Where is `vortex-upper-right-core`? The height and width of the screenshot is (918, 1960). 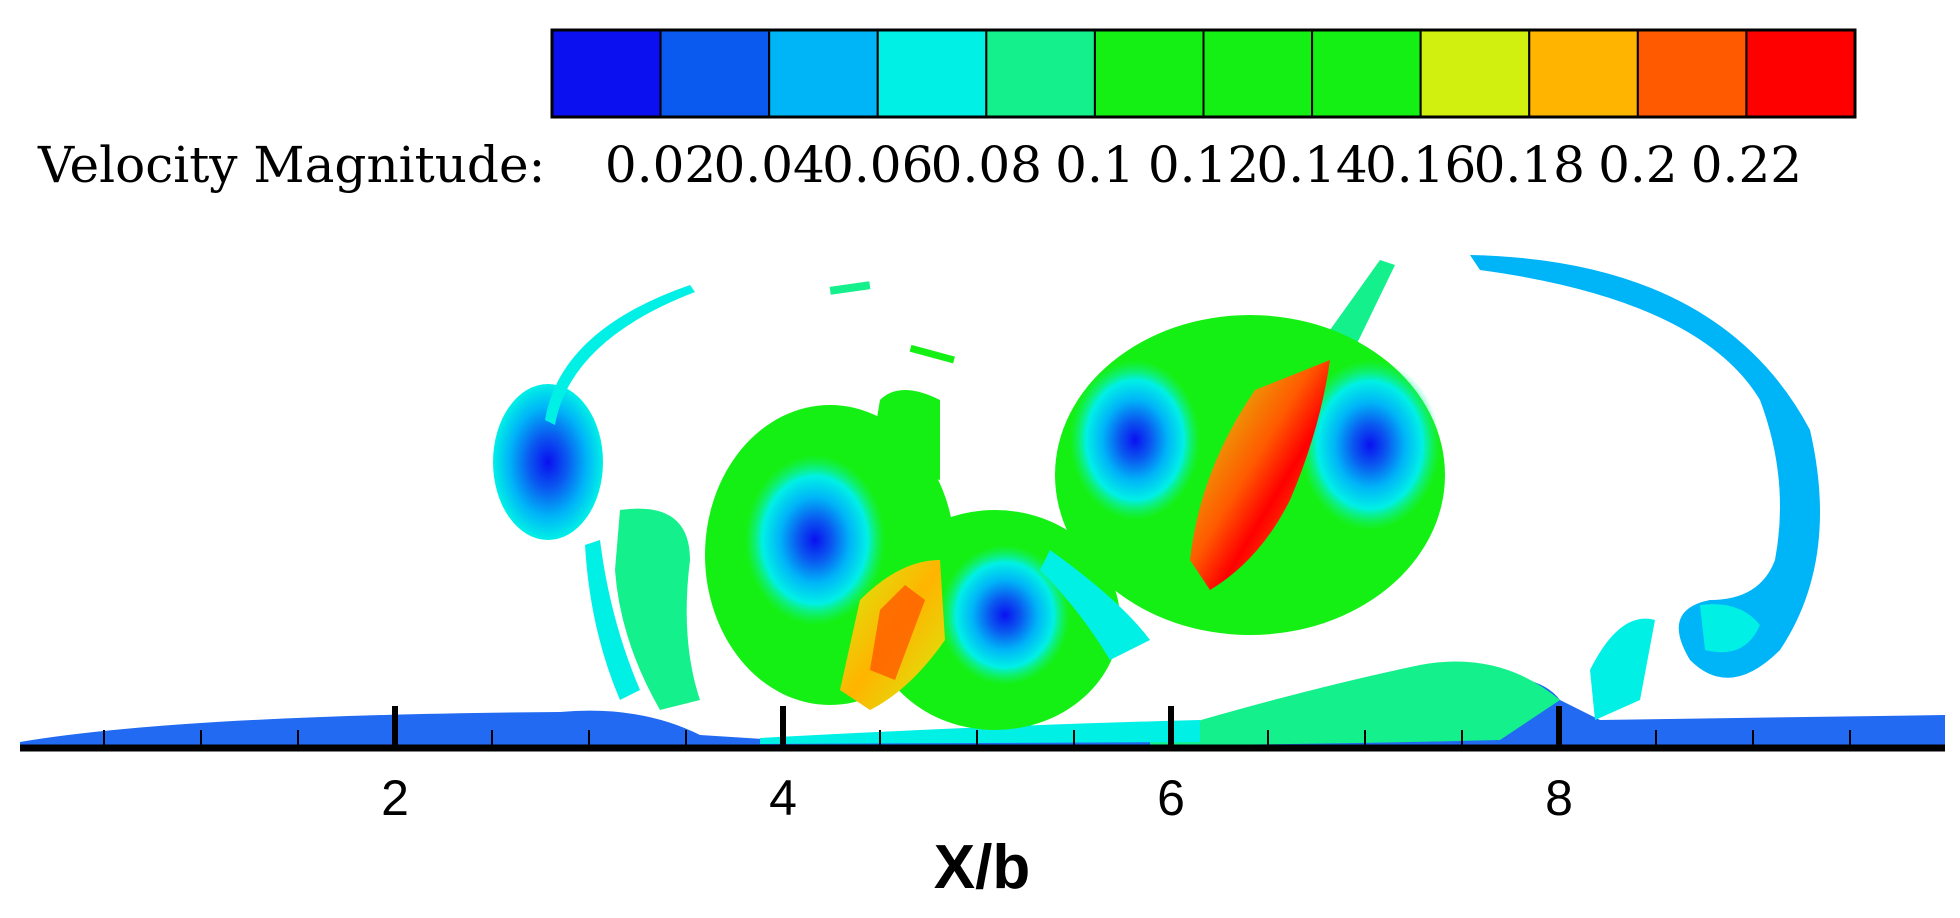
vortex-upper-right-core is located at coordinates (1370, 445).